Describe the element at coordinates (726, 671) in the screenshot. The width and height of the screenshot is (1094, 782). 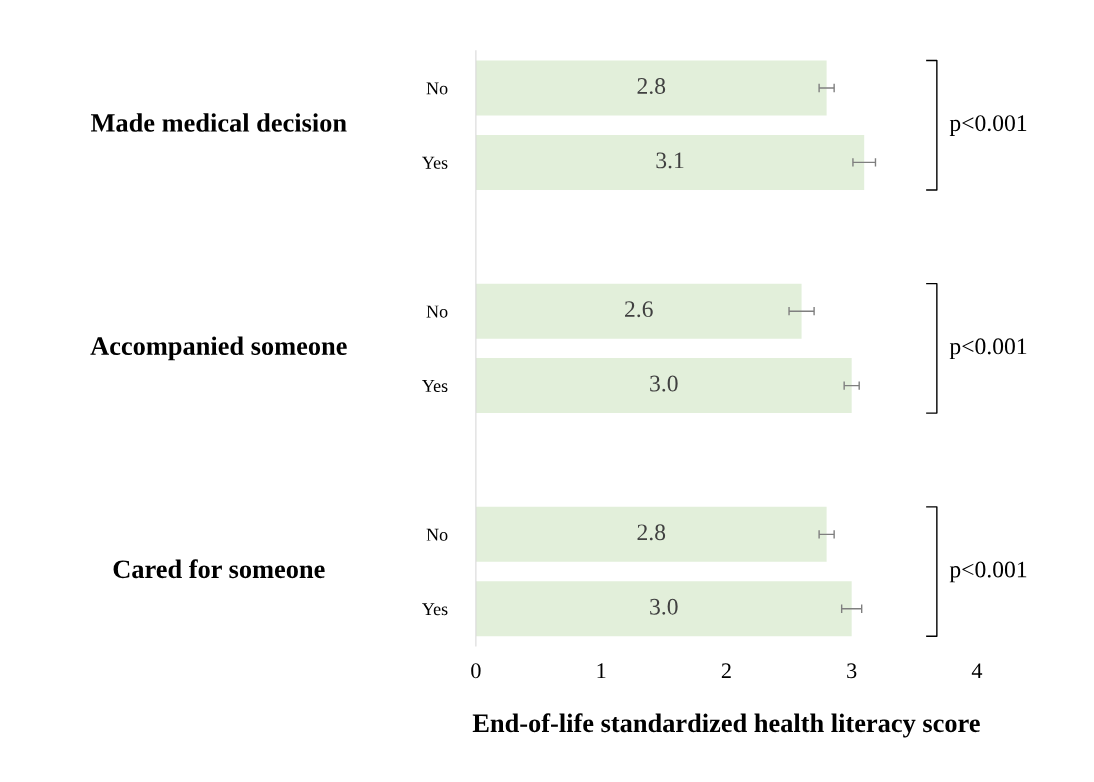
I see `x-tick-label: 2` at that location.